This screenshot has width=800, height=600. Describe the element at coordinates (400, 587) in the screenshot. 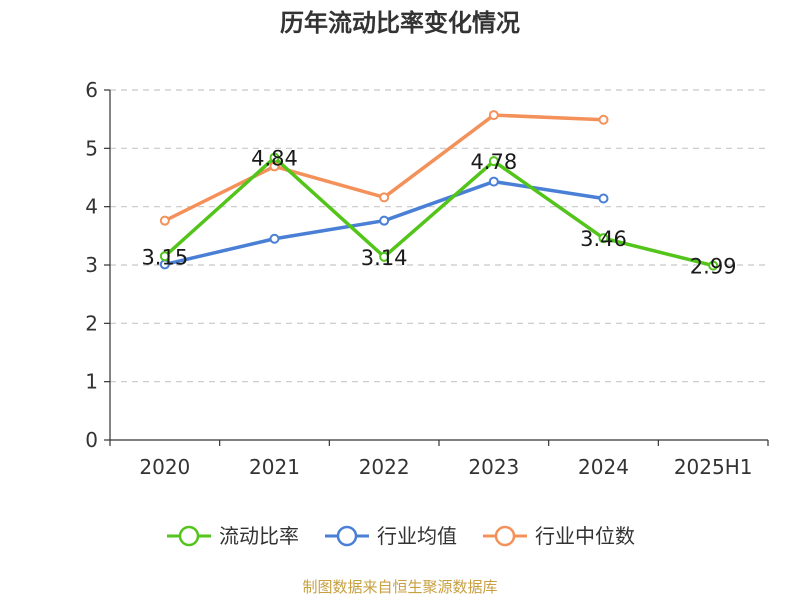

I see `source-note: 制图数据来自恒生聚源数据库` at that location.